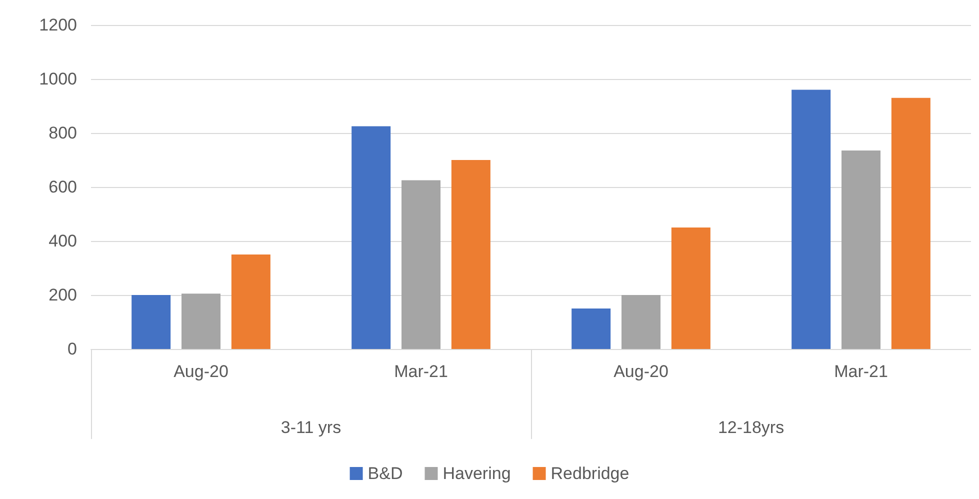 Image resolution: width=979 pixels, height=499 pixels. Describe the element at coordinates (476, 473) in the screenshot. I see `legend-label: Havering` at that location.